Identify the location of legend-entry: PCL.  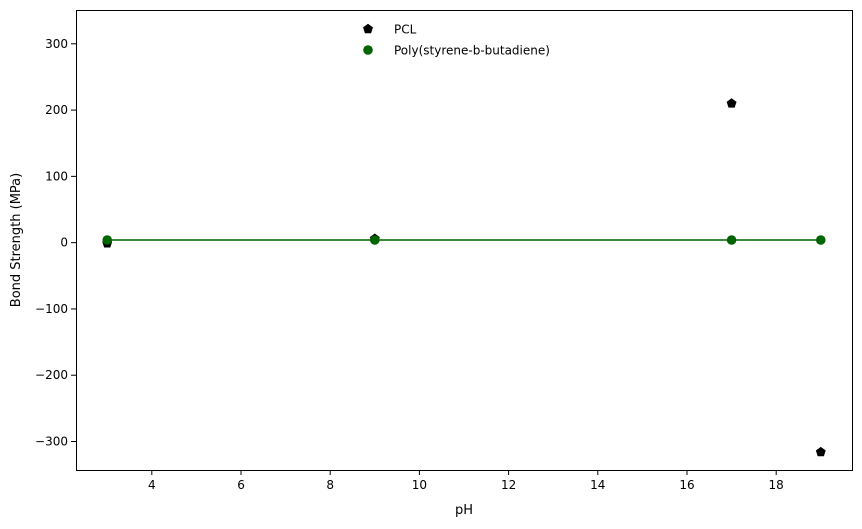
(390, 30).